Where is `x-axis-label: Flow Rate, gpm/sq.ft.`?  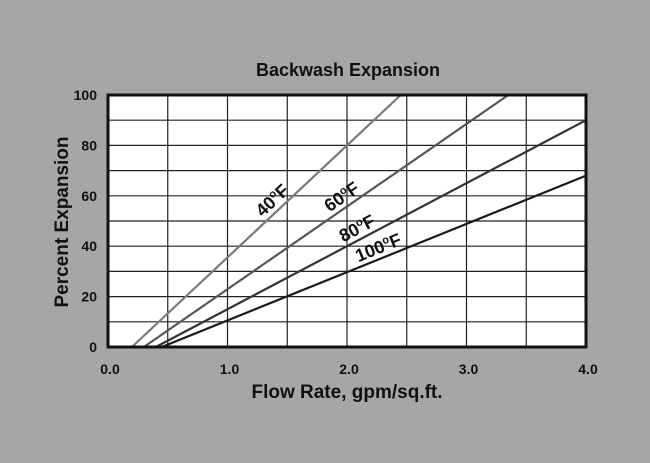
x-axis-label: Flow Rate, gpm/sq.ft. is located at coordinates (346, 392).